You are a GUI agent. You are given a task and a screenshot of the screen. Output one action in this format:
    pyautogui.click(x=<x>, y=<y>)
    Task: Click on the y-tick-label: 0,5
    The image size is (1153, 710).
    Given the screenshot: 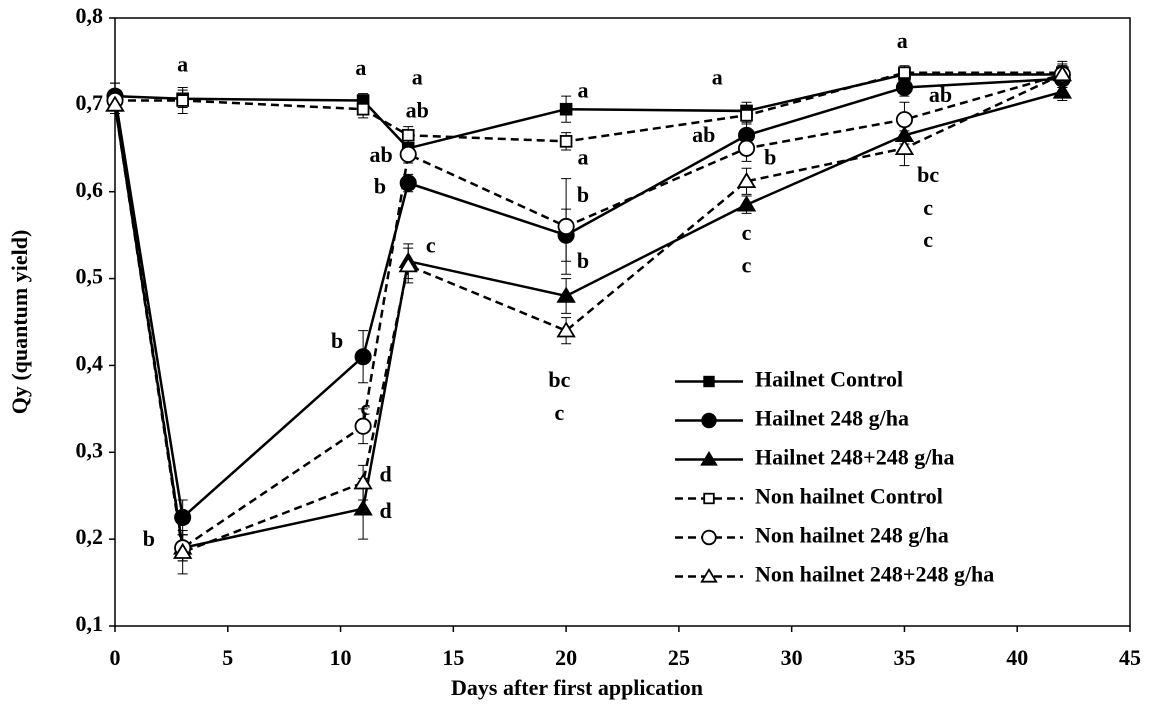 What is the action you would take?
    pyautogui.click(x=90, y=276)
    